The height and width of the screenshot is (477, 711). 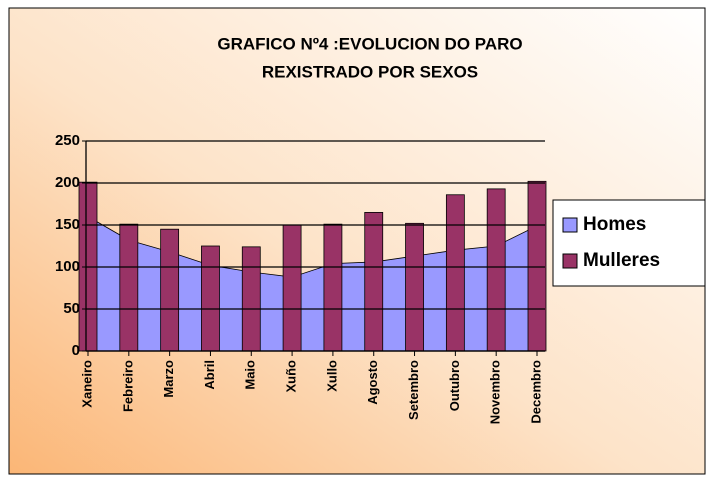 I want to click on legend-label: Mulleres, so click(x=621, y=260).